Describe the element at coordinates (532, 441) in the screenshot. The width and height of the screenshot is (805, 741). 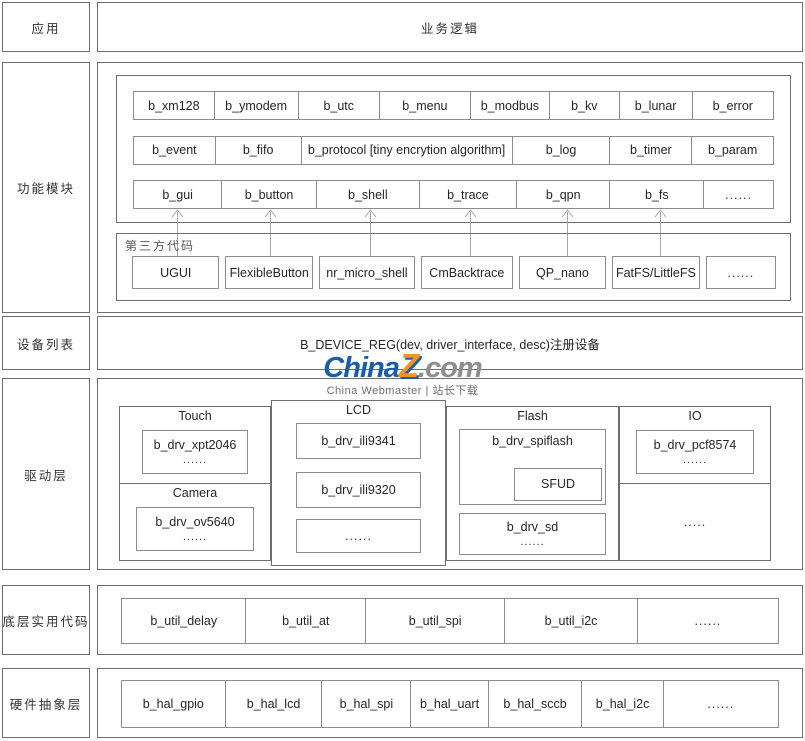
I see `driver-name: b_drv_spiflash` at that location.